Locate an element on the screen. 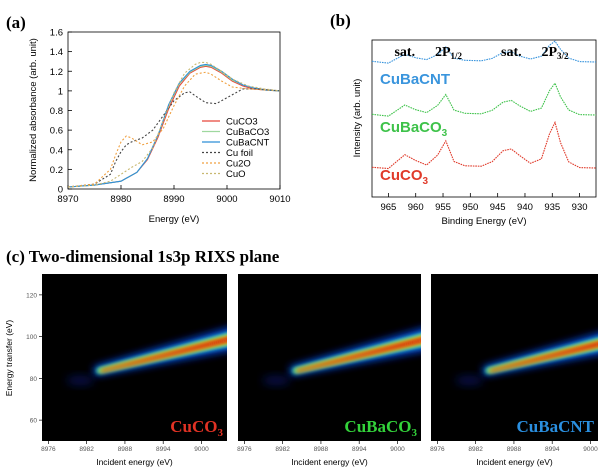  xps-x-axis-label: Binding Energy (eV) is located at coordinates (483, 221).